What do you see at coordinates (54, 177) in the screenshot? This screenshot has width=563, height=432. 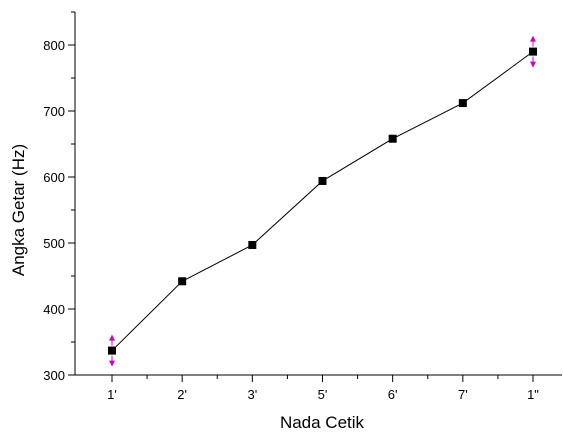 I see `y-tick-label: 600` at bounding box center [54, 177].